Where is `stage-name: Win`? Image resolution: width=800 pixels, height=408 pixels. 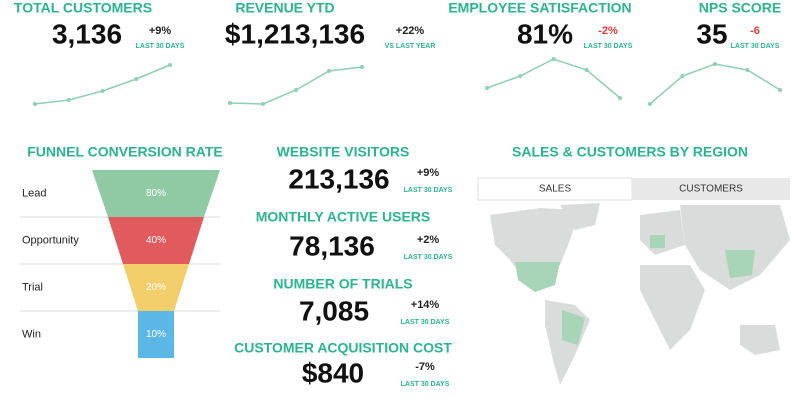
stage-name: Win is located at coordinates (31, 334).